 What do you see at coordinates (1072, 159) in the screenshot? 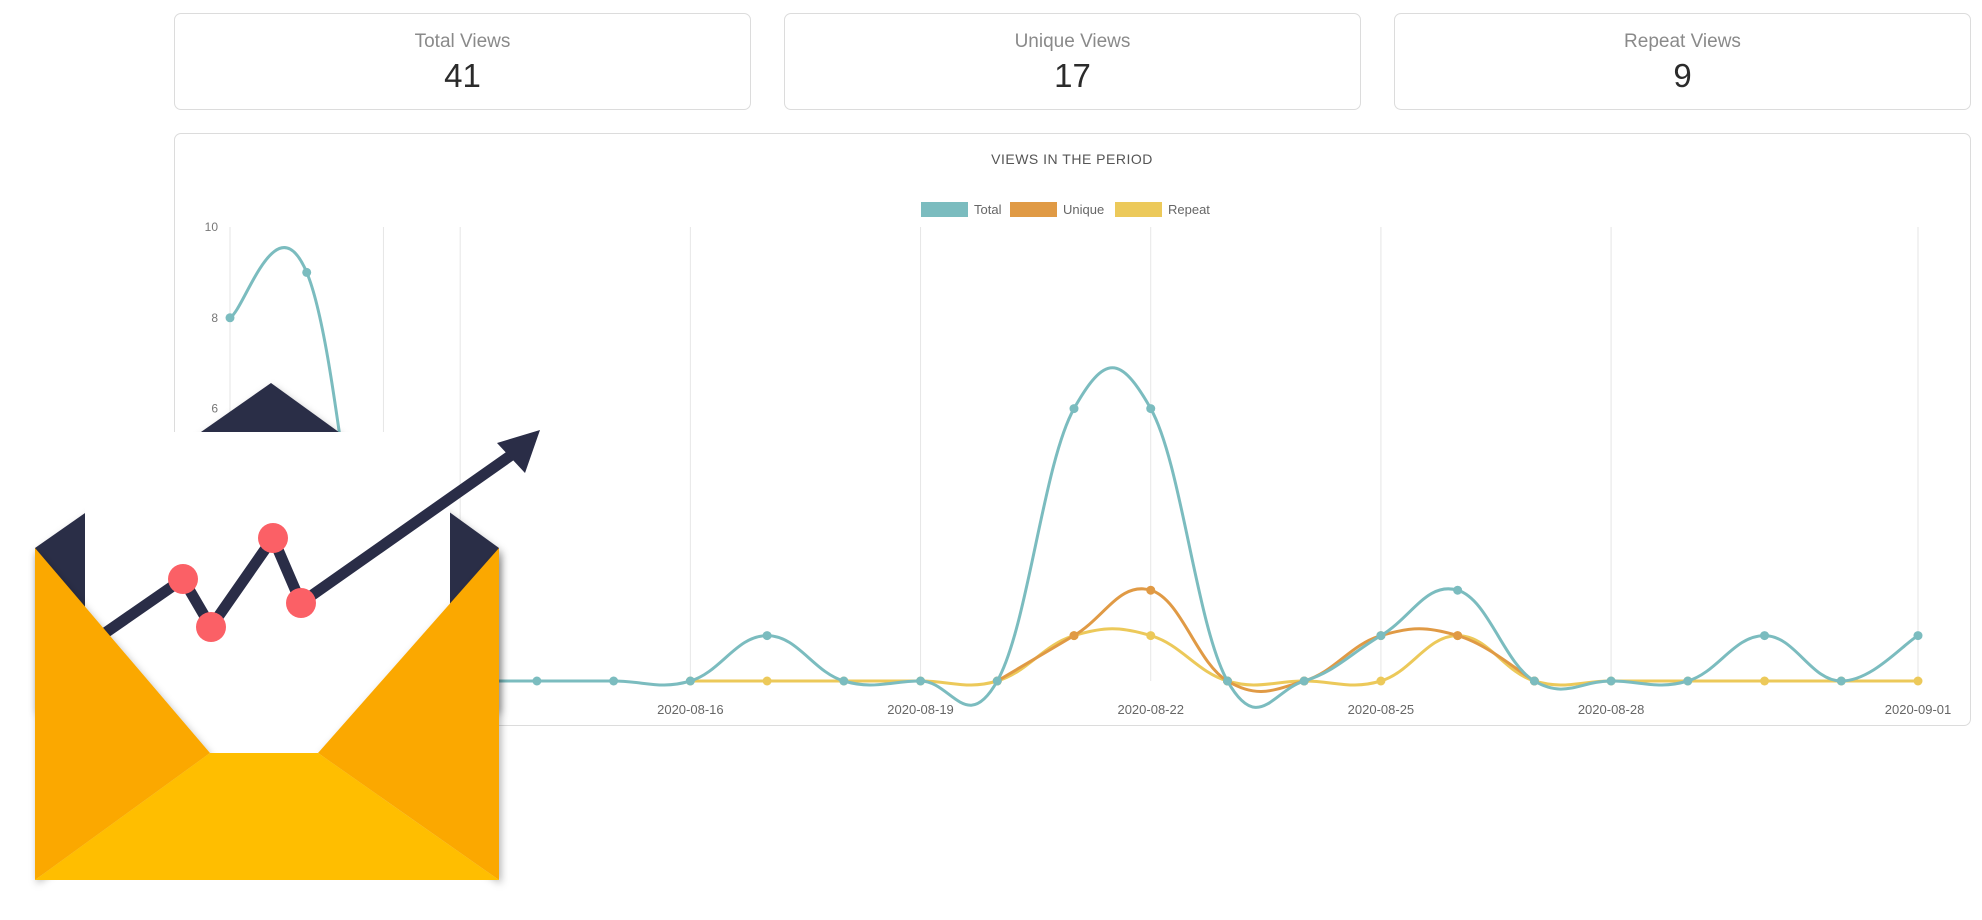
I see `chart-title: VIEWS IN THE PERIOD` at bounding box center [1072, 159].